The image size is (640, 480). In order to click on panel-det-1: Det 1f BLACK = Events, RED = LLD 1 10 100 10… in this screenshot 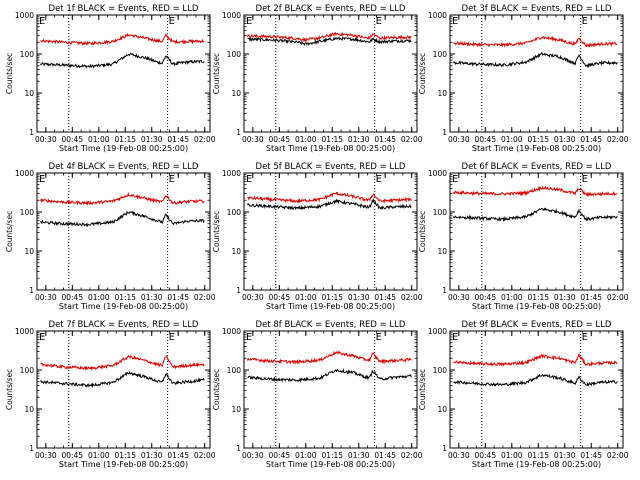, I will do `click(110, 78)`.